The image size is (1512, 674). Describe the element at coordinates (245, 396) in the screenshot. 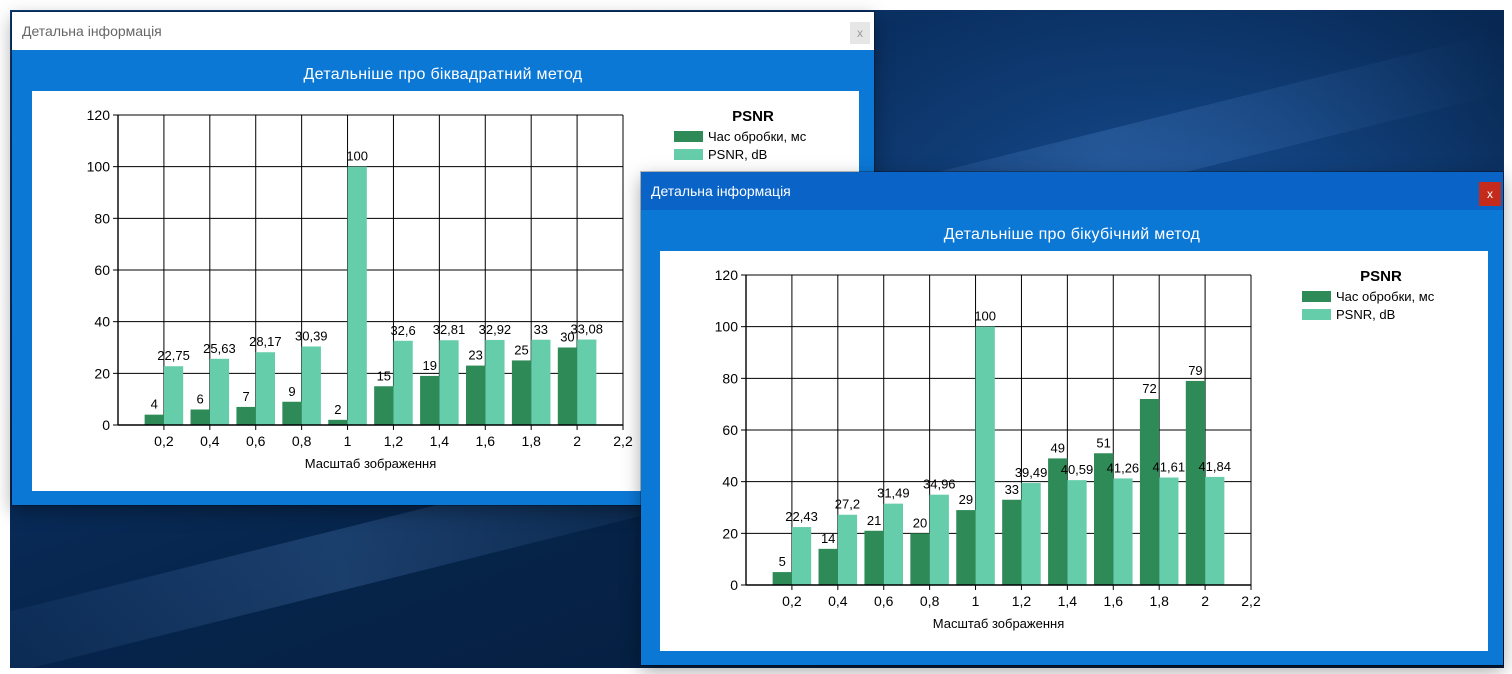

I see `data-label-time: 7` at that location.